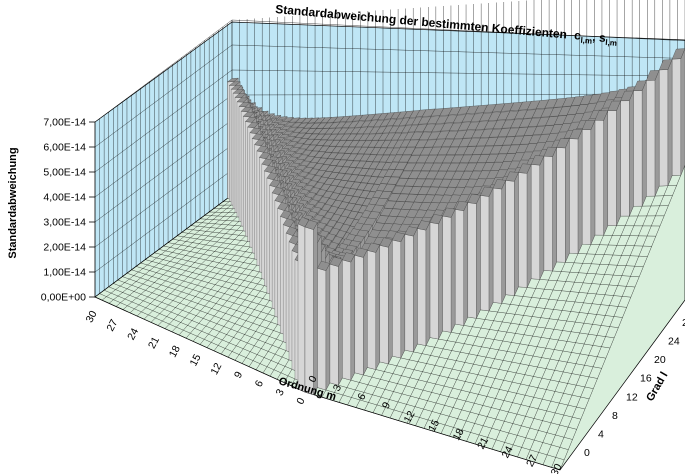 The height and width of the screenshot is (474, 685). What do you see at coordinates (634, 388) in the screenshot?
I see `degree-axis: 048 1216202428` at bounding box center [634, 388].